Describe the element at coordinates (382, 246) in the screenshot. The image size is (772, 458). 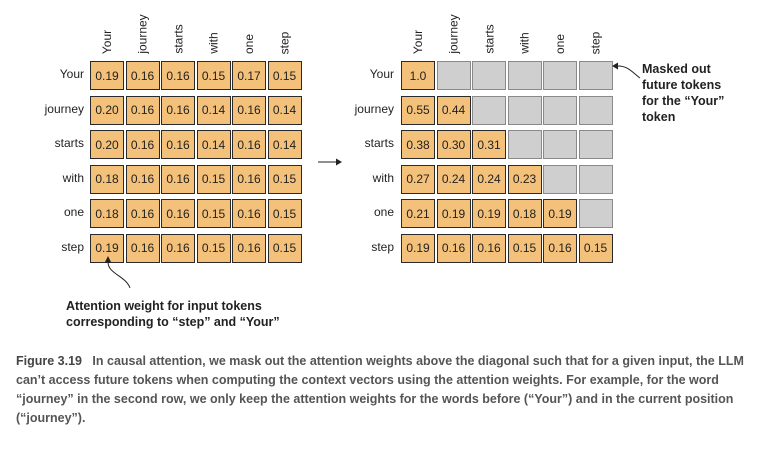
I see `right-row-label: step` at that location.